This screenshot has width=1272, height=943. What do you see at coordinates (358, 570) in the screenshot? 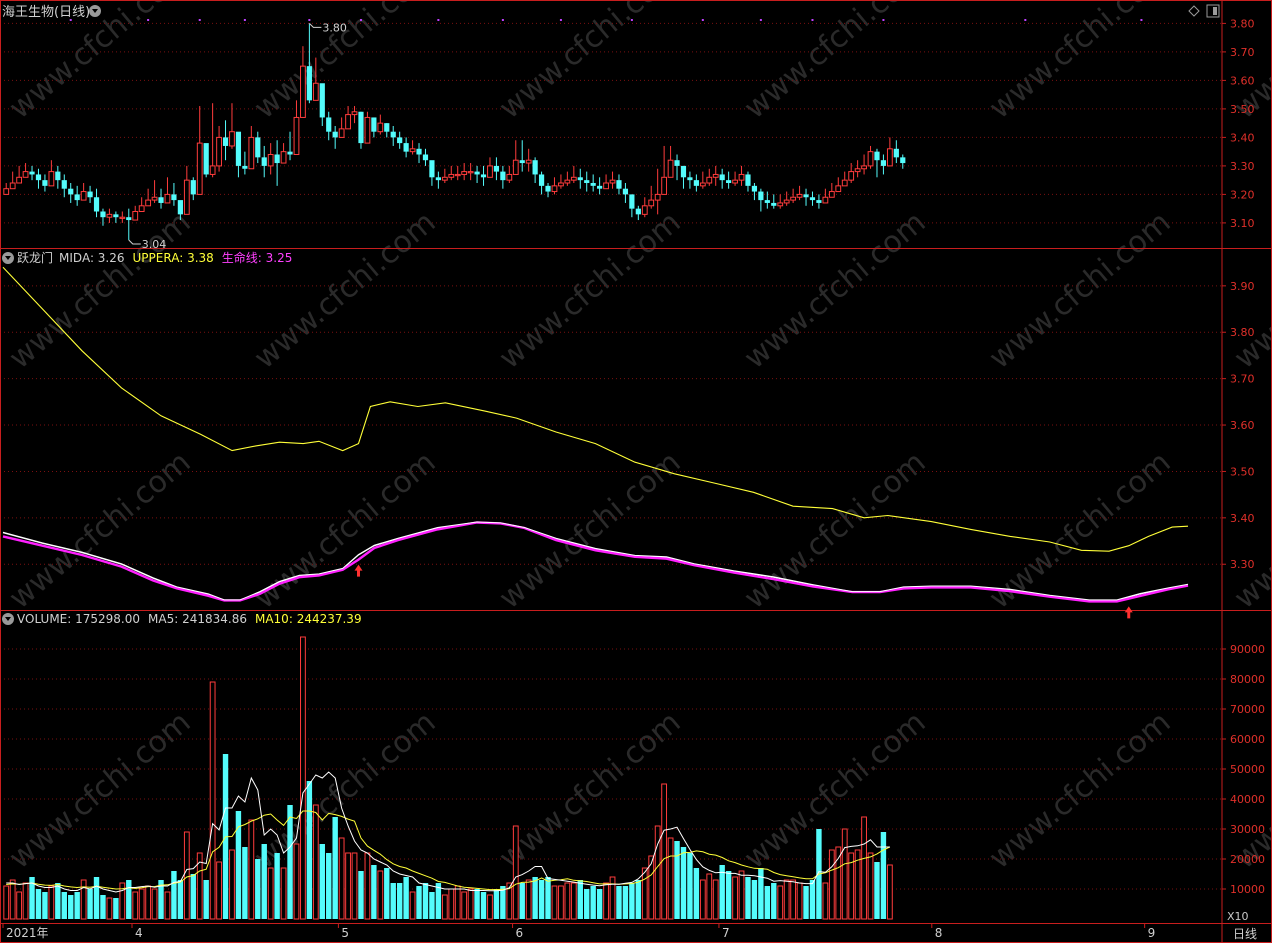
I see `buy-signal-arrow-icon` at bounding box center [358, 570].